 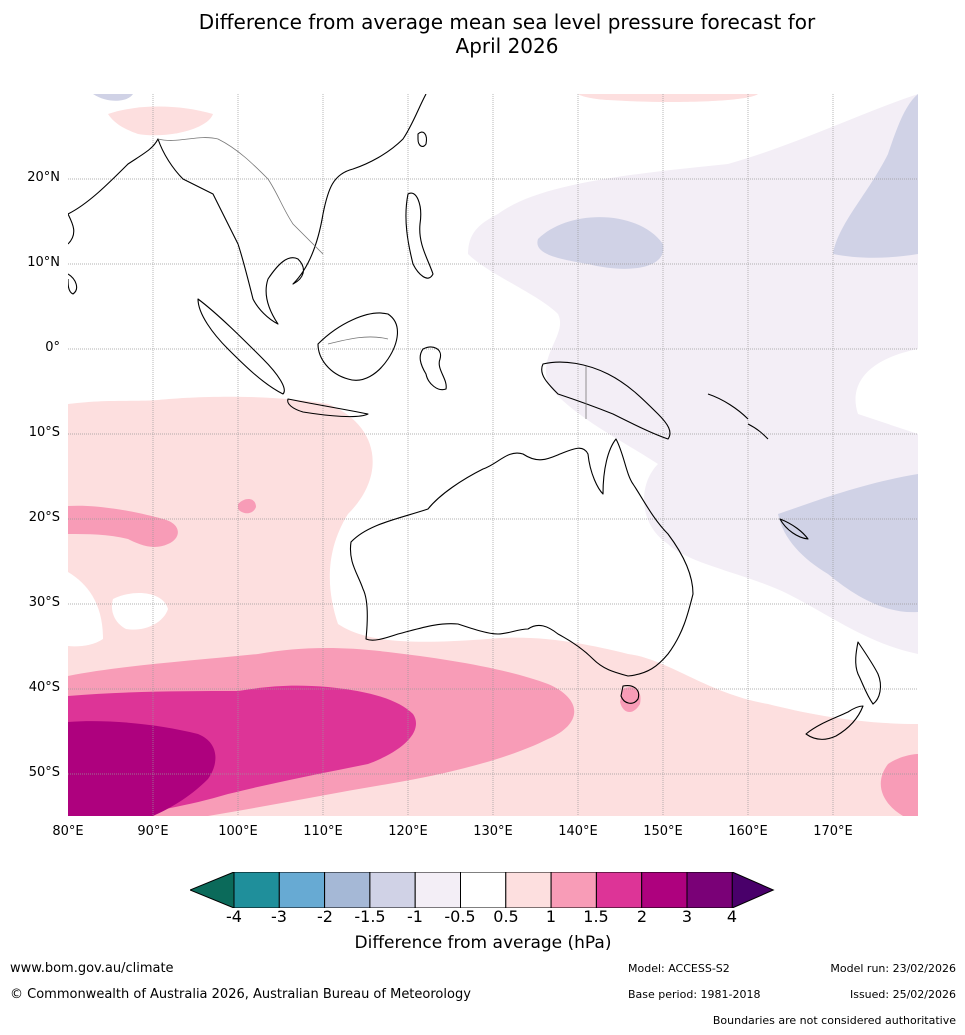 What do you see at coordinates (694, 994) in the screenshot?
I see `base-period-text: Base period: 1981-2018` at bounding box center [694, 994].